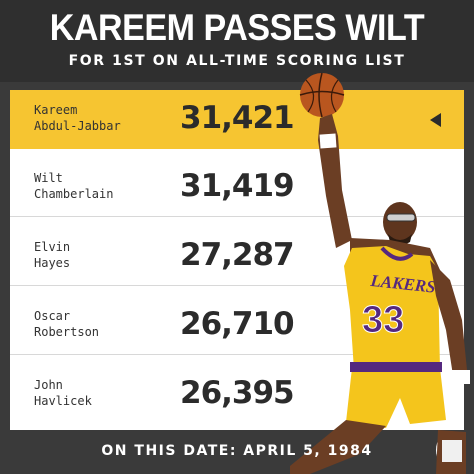  Describe the element at coordinates (435, 120) in the screenshot. I see `leader-marker-icon` at that location.